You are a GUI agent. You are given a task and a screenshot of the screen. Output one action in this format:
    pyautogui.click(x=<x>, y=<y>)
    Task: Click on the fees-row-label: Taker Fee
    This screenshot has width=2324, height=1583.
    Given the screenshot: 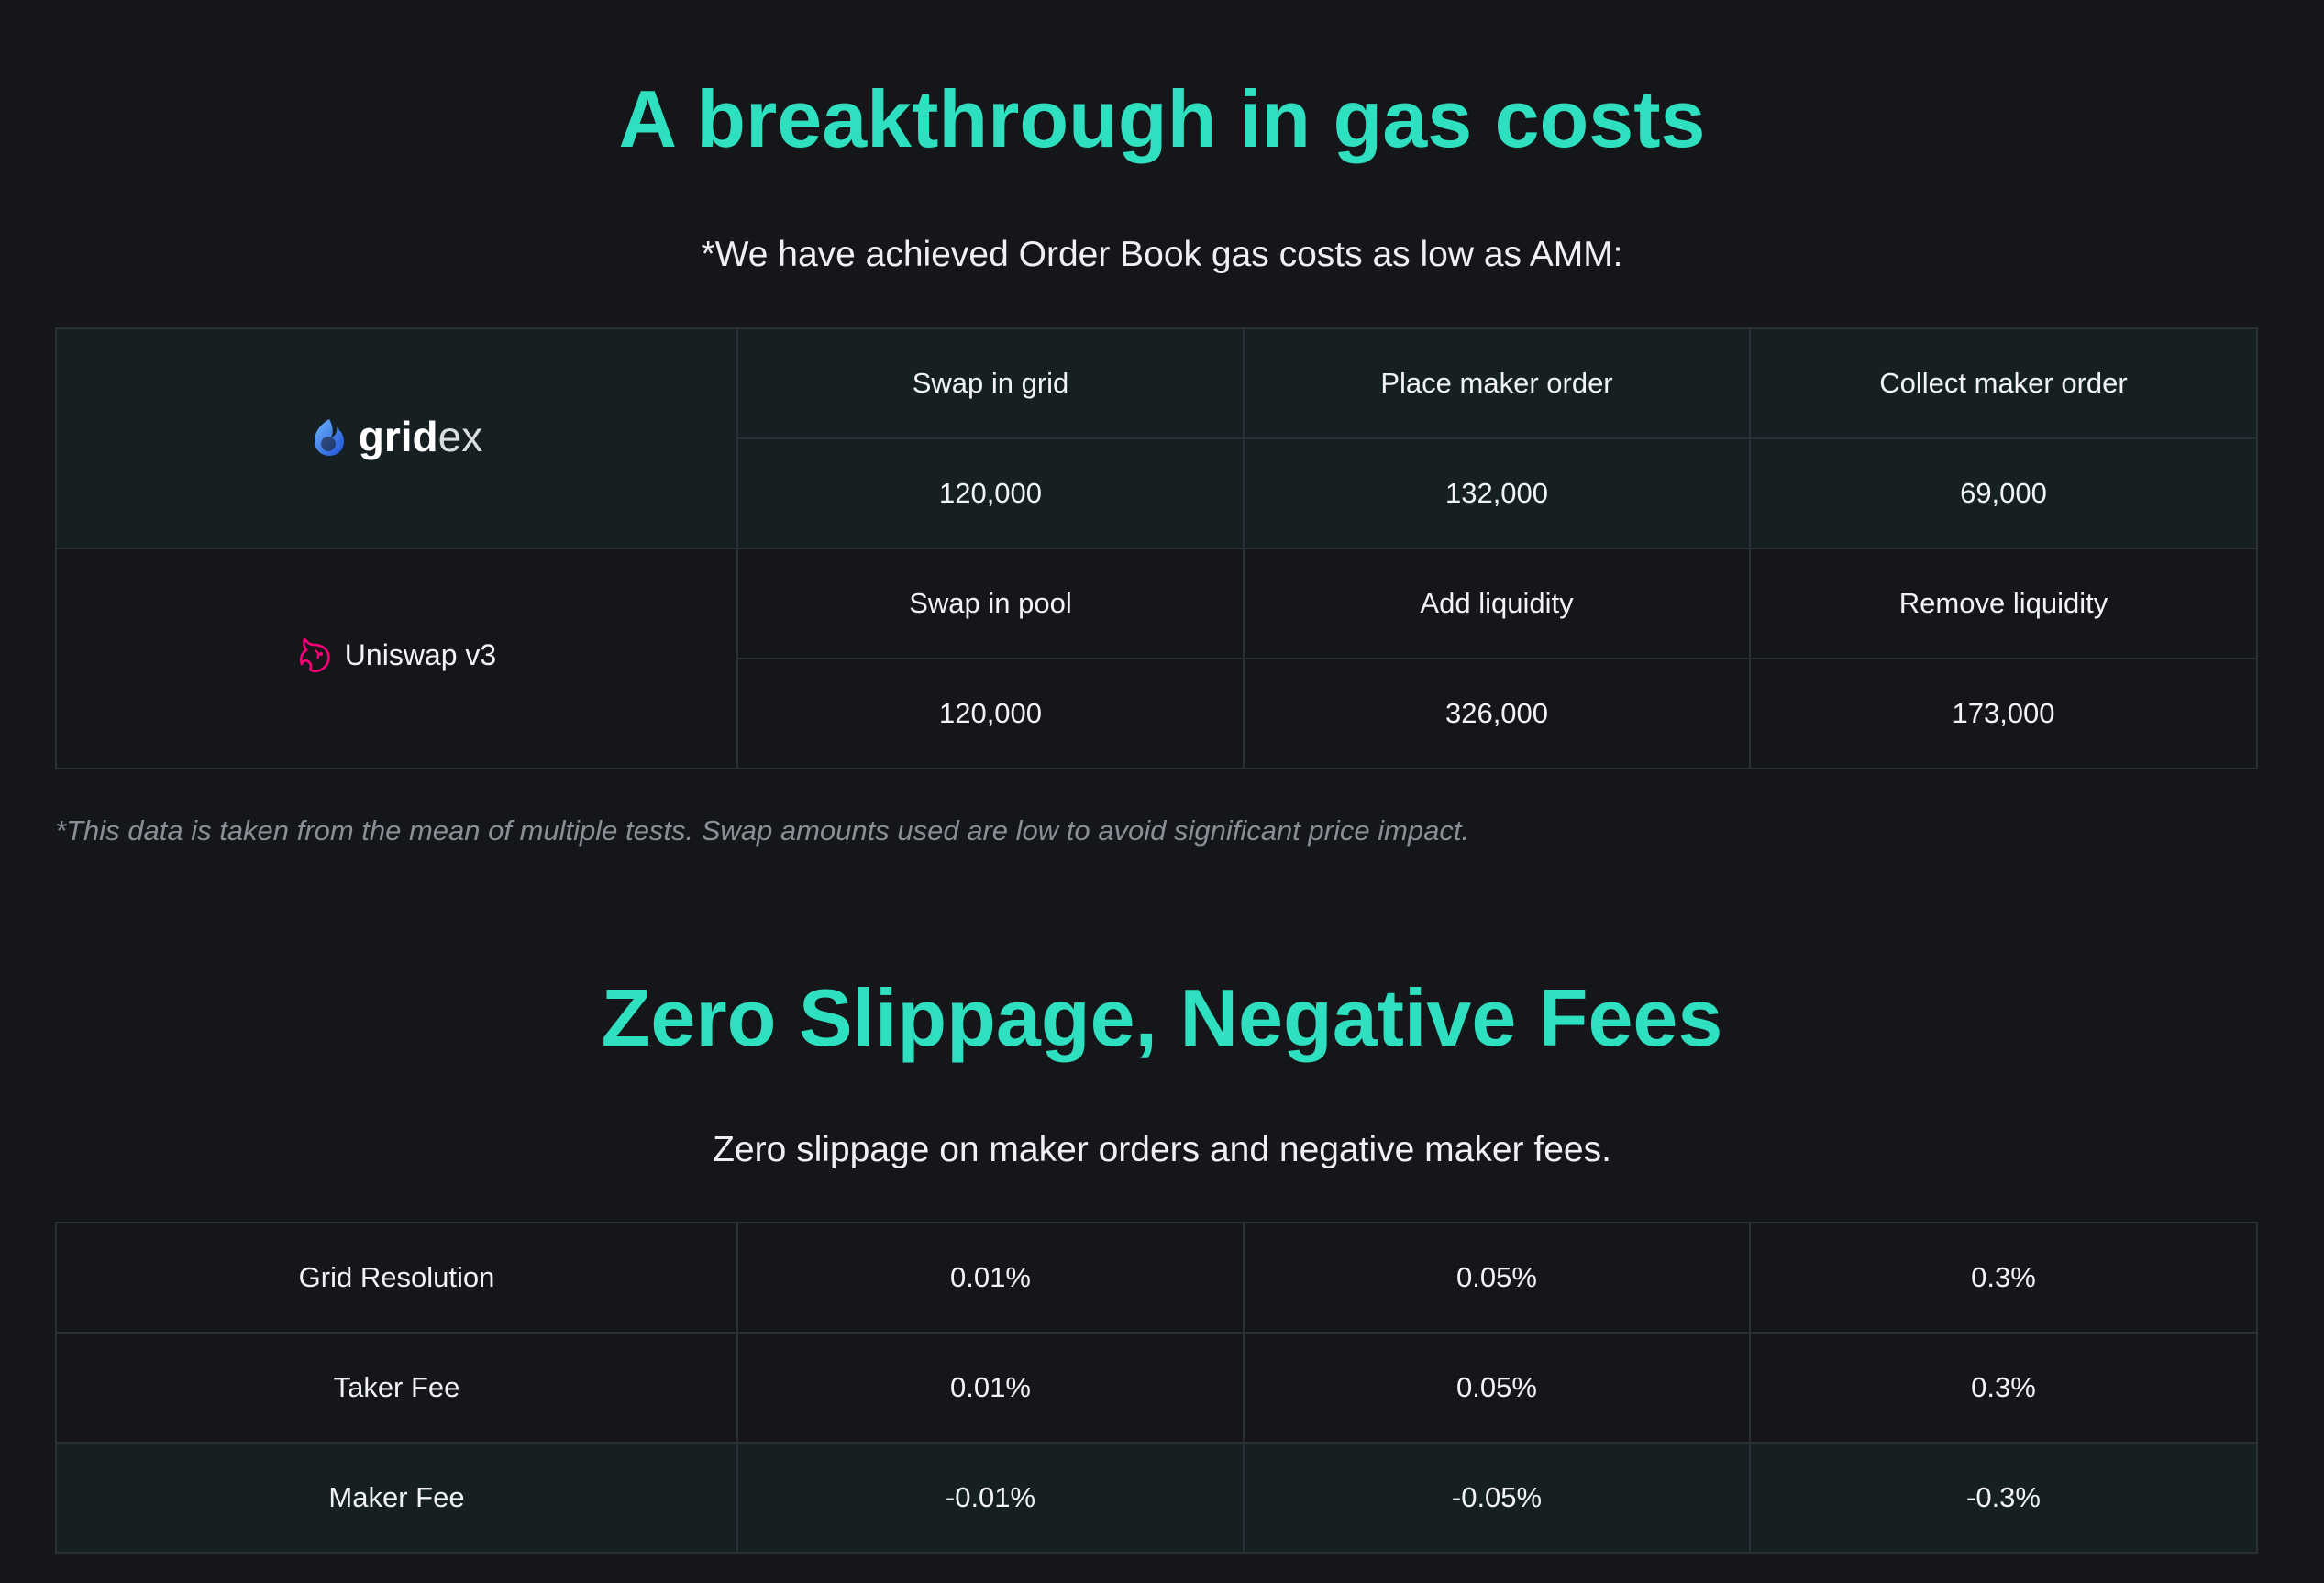 What is the action you would take?
    pyautogui.click(x=396, y=1388)
    